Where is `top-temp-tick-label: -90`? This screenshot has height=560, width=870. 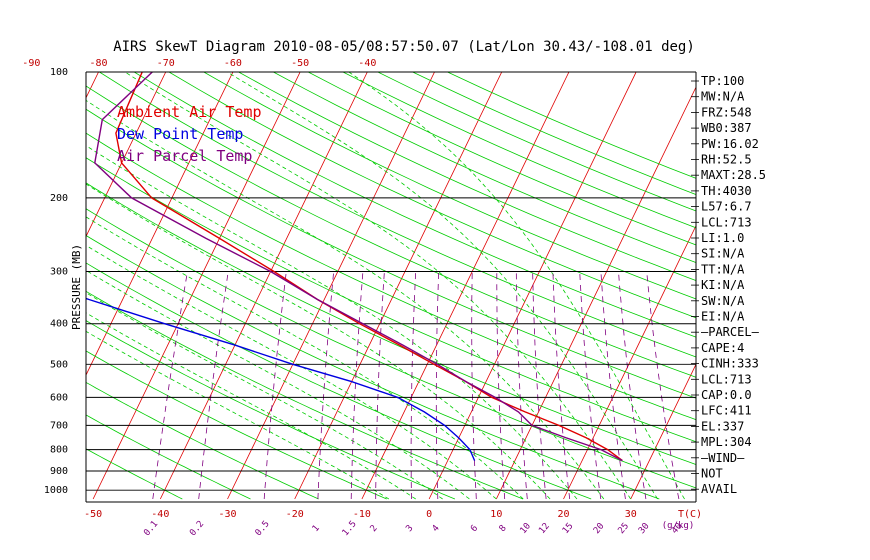 top-temp-tick-label: -90 is located at coordinates (31, 63).